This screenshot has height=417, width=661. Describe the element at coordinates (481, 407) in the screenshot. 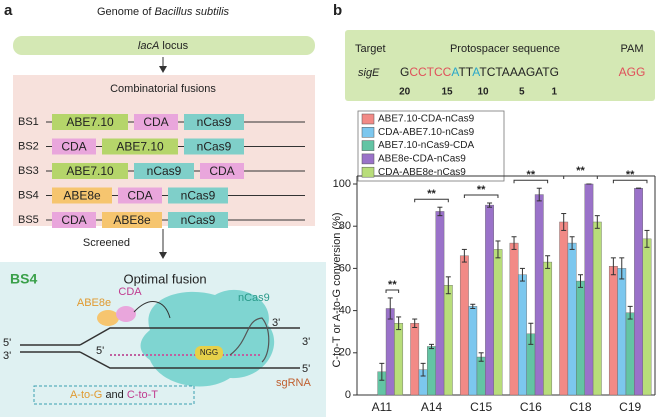

I see `x-tick-label: C15` at that location.